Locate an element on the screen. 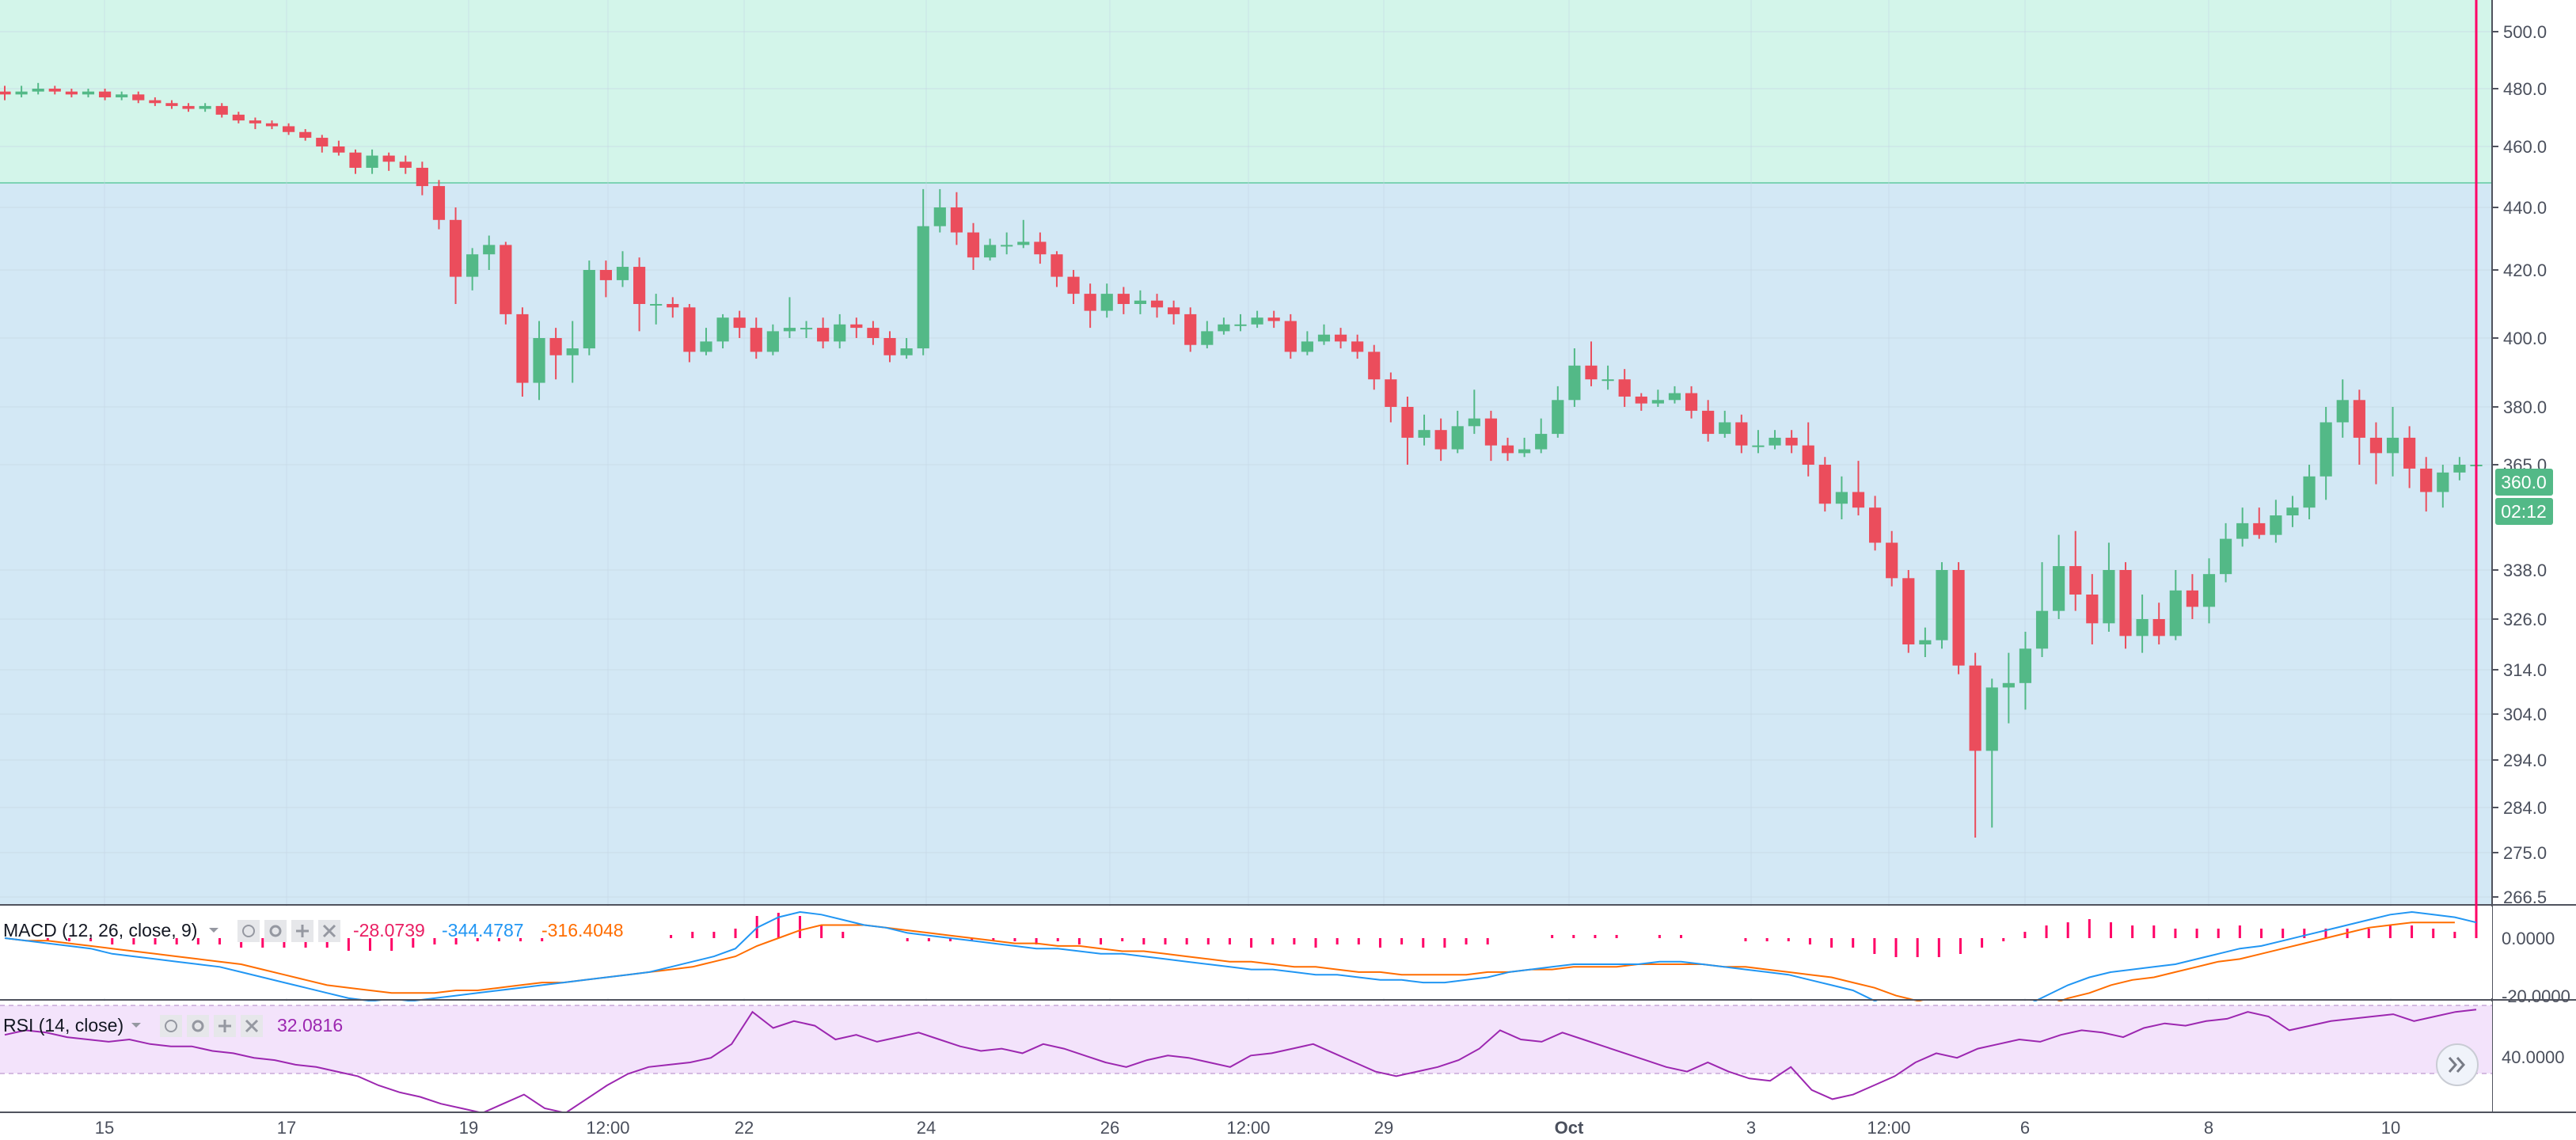 Image resolution: width=2576 pixels, height=1140 pixels. time-tick-label: 29 is located at coordinates (1383, 1128).